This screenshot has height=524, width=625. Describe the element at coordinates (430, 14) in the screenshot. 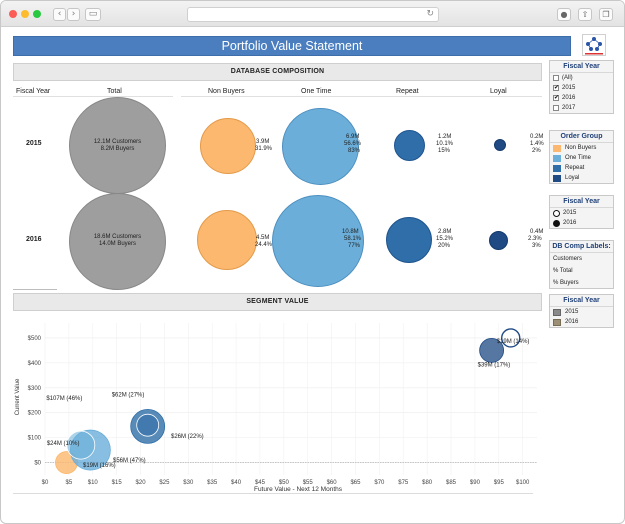

I see `reload-icon: ↻` at that location.